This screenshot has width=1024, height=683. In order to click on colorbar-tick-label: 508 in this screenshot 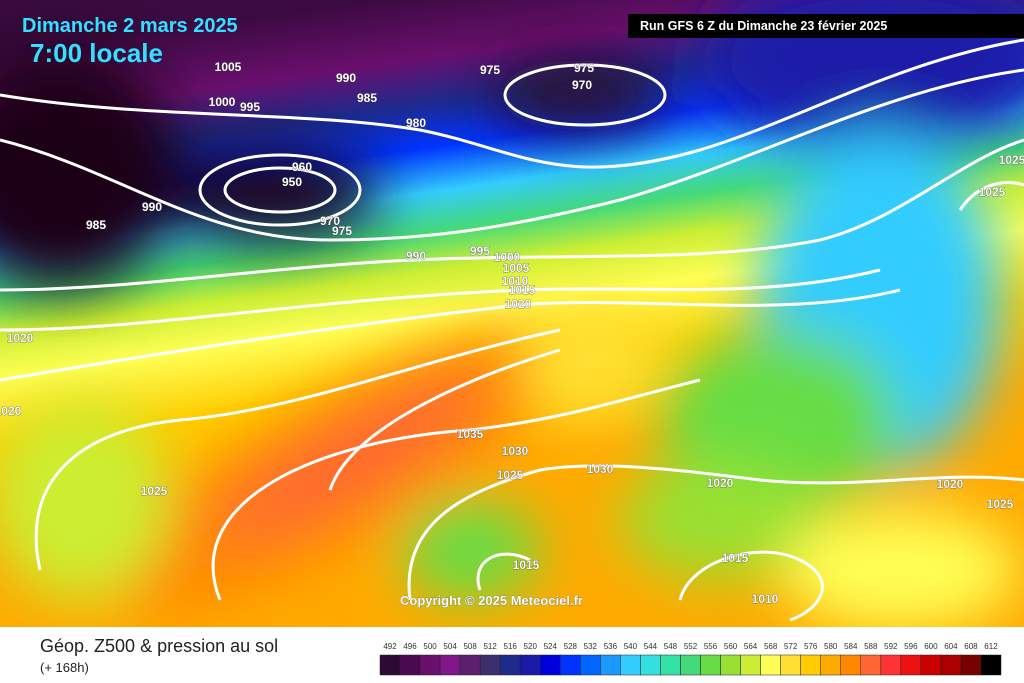, I will do `click(470, 646)`.